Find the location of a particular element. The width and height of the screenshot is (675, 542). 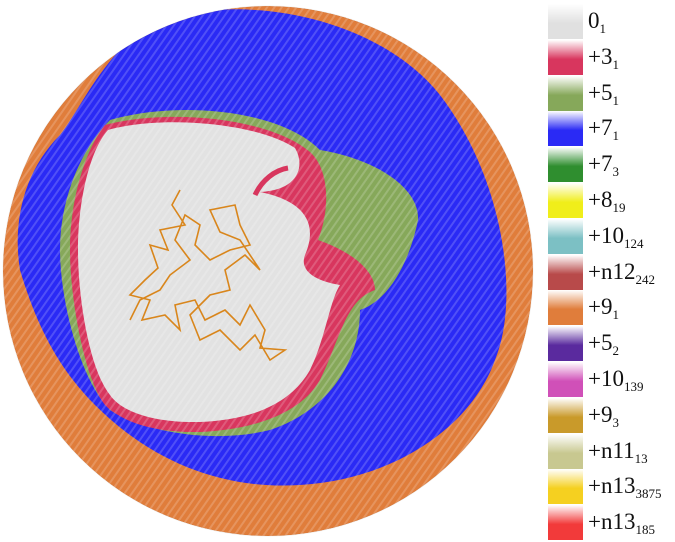

legend-value: +n12 is located at coordinates (612, 271).